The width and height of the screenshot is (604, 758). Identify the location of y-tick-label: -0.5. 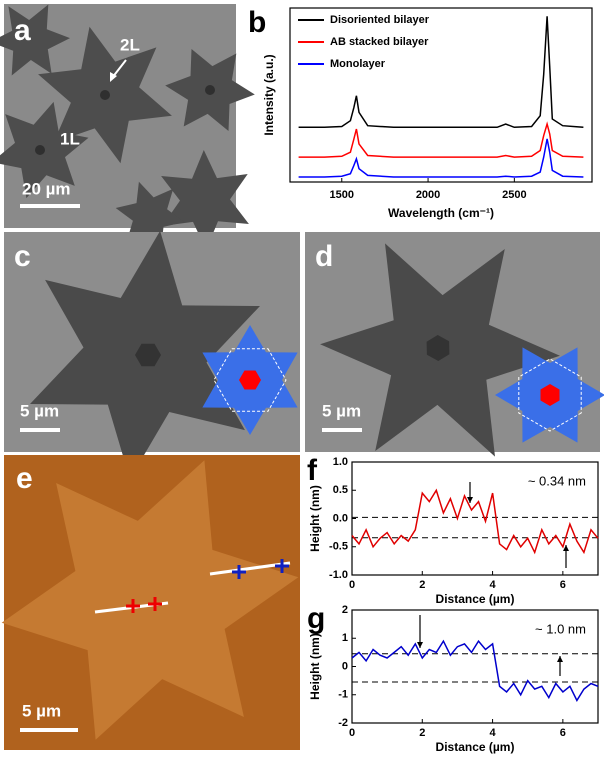
(338, 547).